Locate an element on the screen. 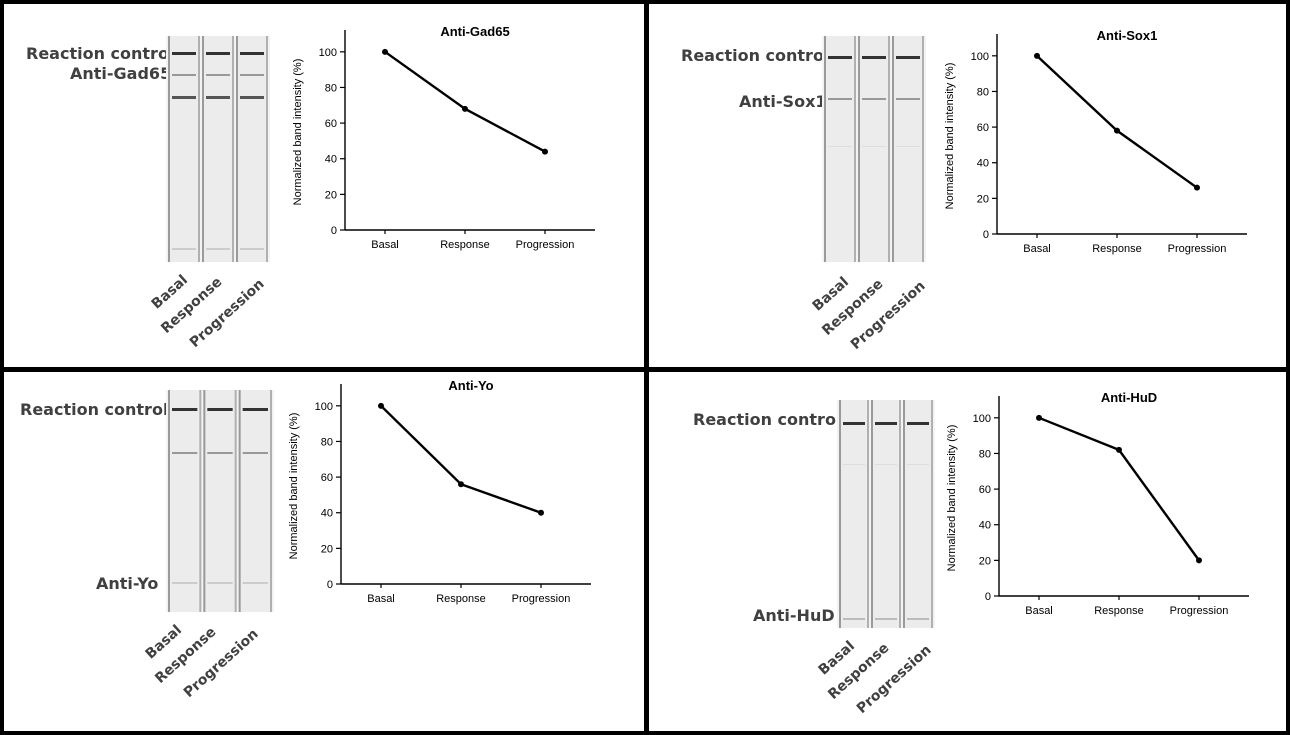 Image resolution: width=1290 pixels, height=735 pixels. chart-title: Anti-Sox1 is located at coordinates (1127, 35).